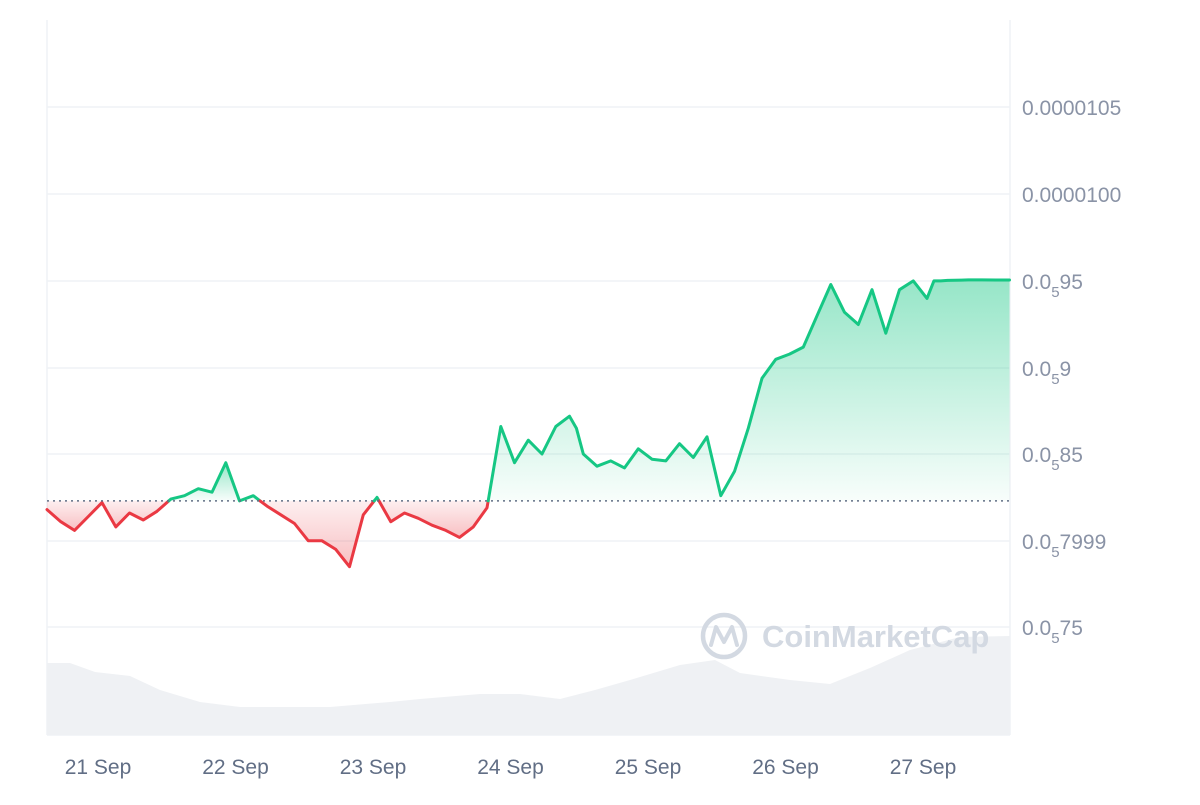 This screenshot has width=1200, height=805. What do you see at coordinates (235, 767) in the screenshot?
I see `x-tick-label: 22 Sep` at bounding box center [235, 767].